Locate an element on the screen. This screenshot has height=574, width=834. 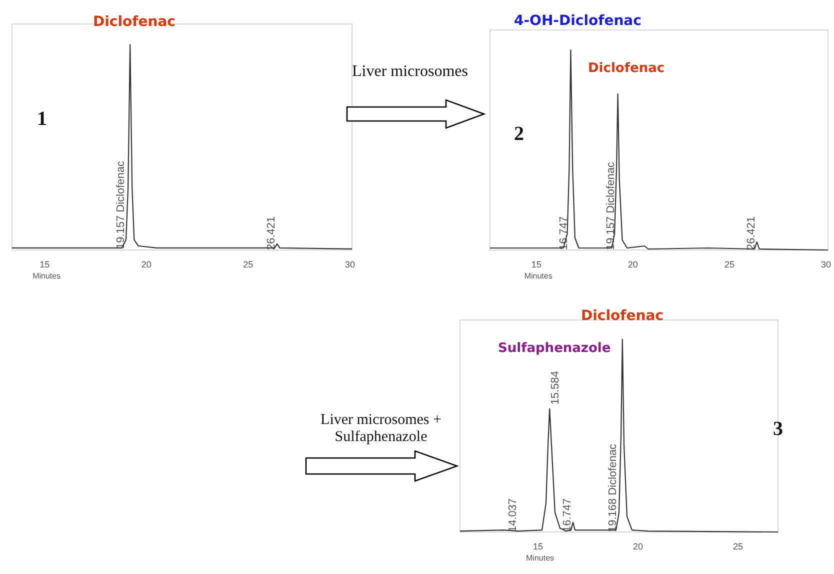
chart-title: 4-OH-Diclofenac is located at coordinates (578, 21).